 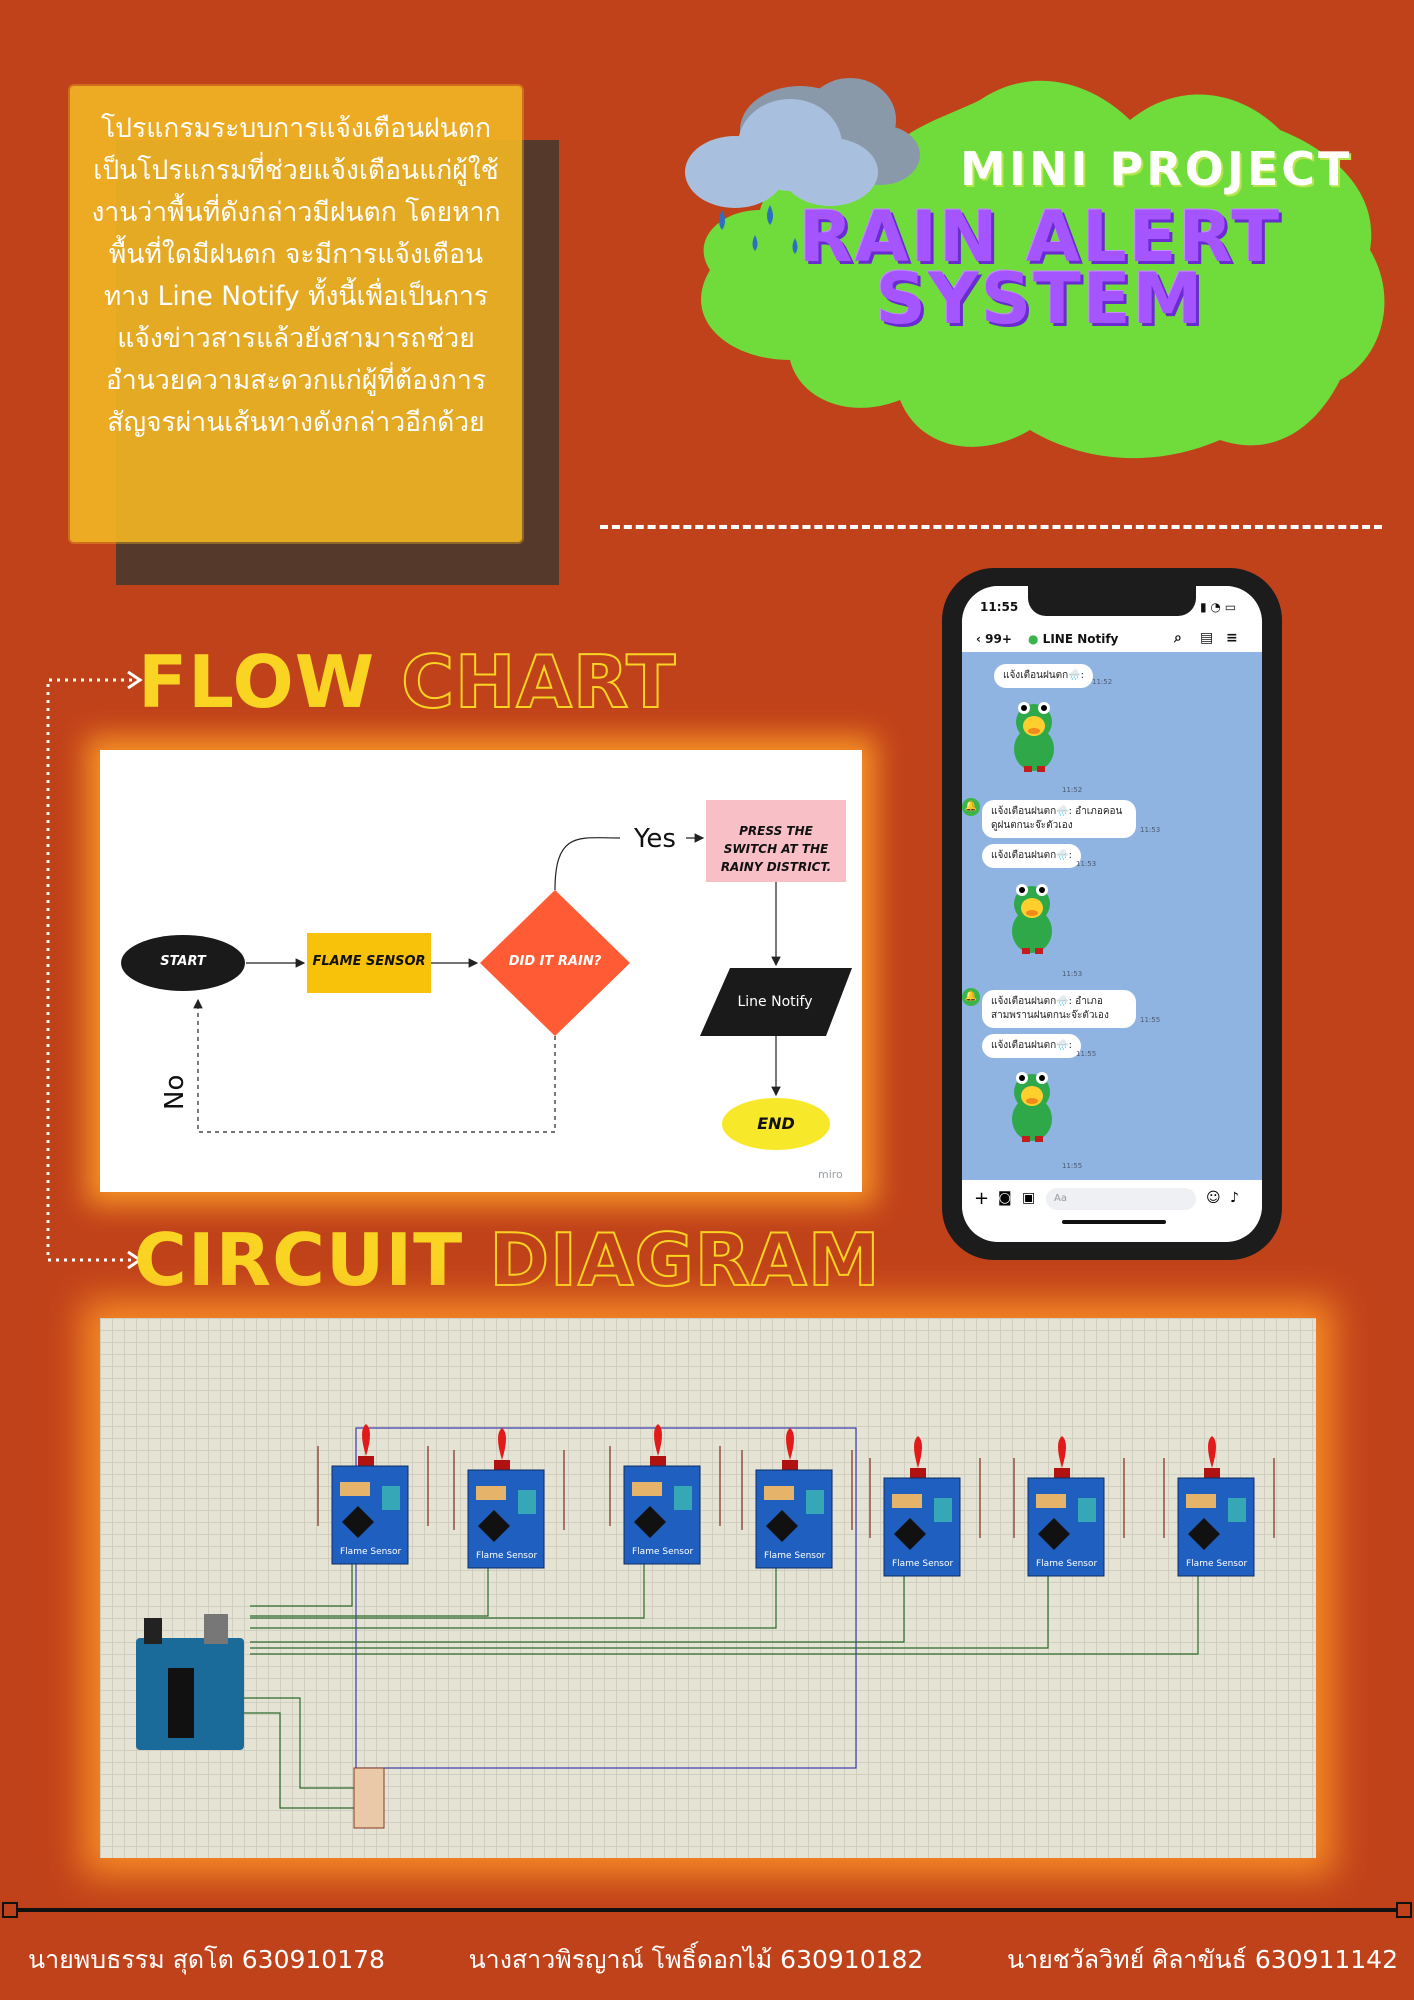 I want to click on flow-chart-heading: FLOW CHART, so click(x=407, y=682).